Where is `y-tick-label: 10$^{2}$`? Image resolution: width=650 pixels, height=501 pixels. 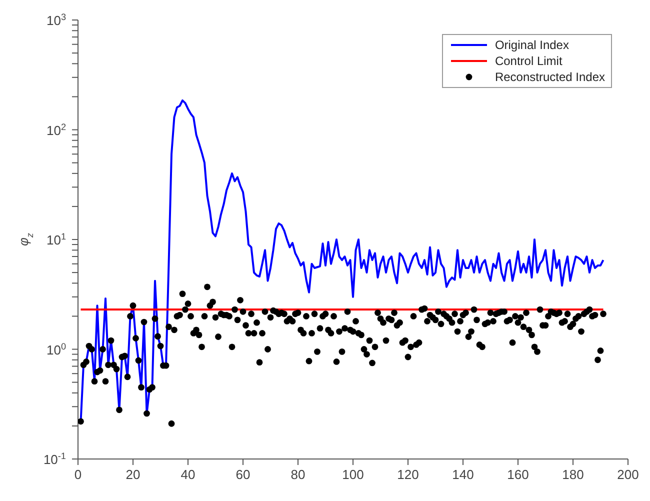 y-tick-label: 10$^{2}$ is located at coordinates (56, 130).